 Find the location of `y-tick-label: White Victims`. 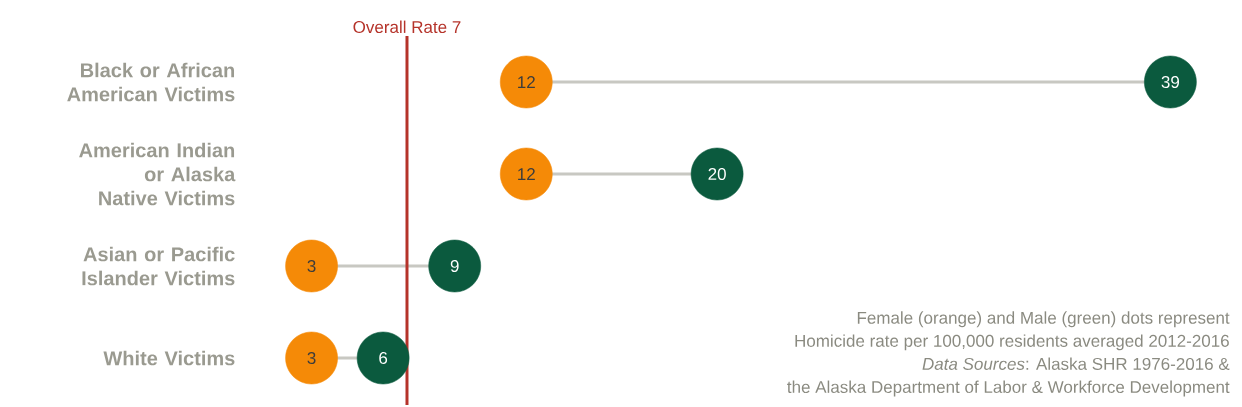

y-tick-label: White Victims is located at coordinates (169, 358).